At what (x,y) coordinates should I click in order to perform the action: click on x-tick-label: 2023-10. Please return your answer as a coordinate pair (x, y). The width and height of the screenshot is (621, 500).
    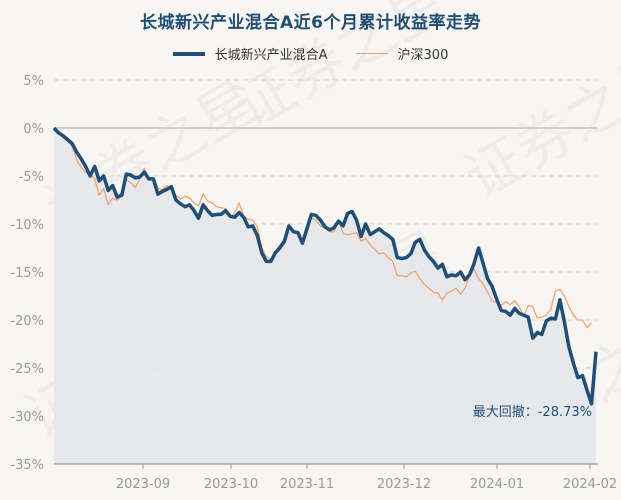
    Looking at the image, I should click on (231, 484).